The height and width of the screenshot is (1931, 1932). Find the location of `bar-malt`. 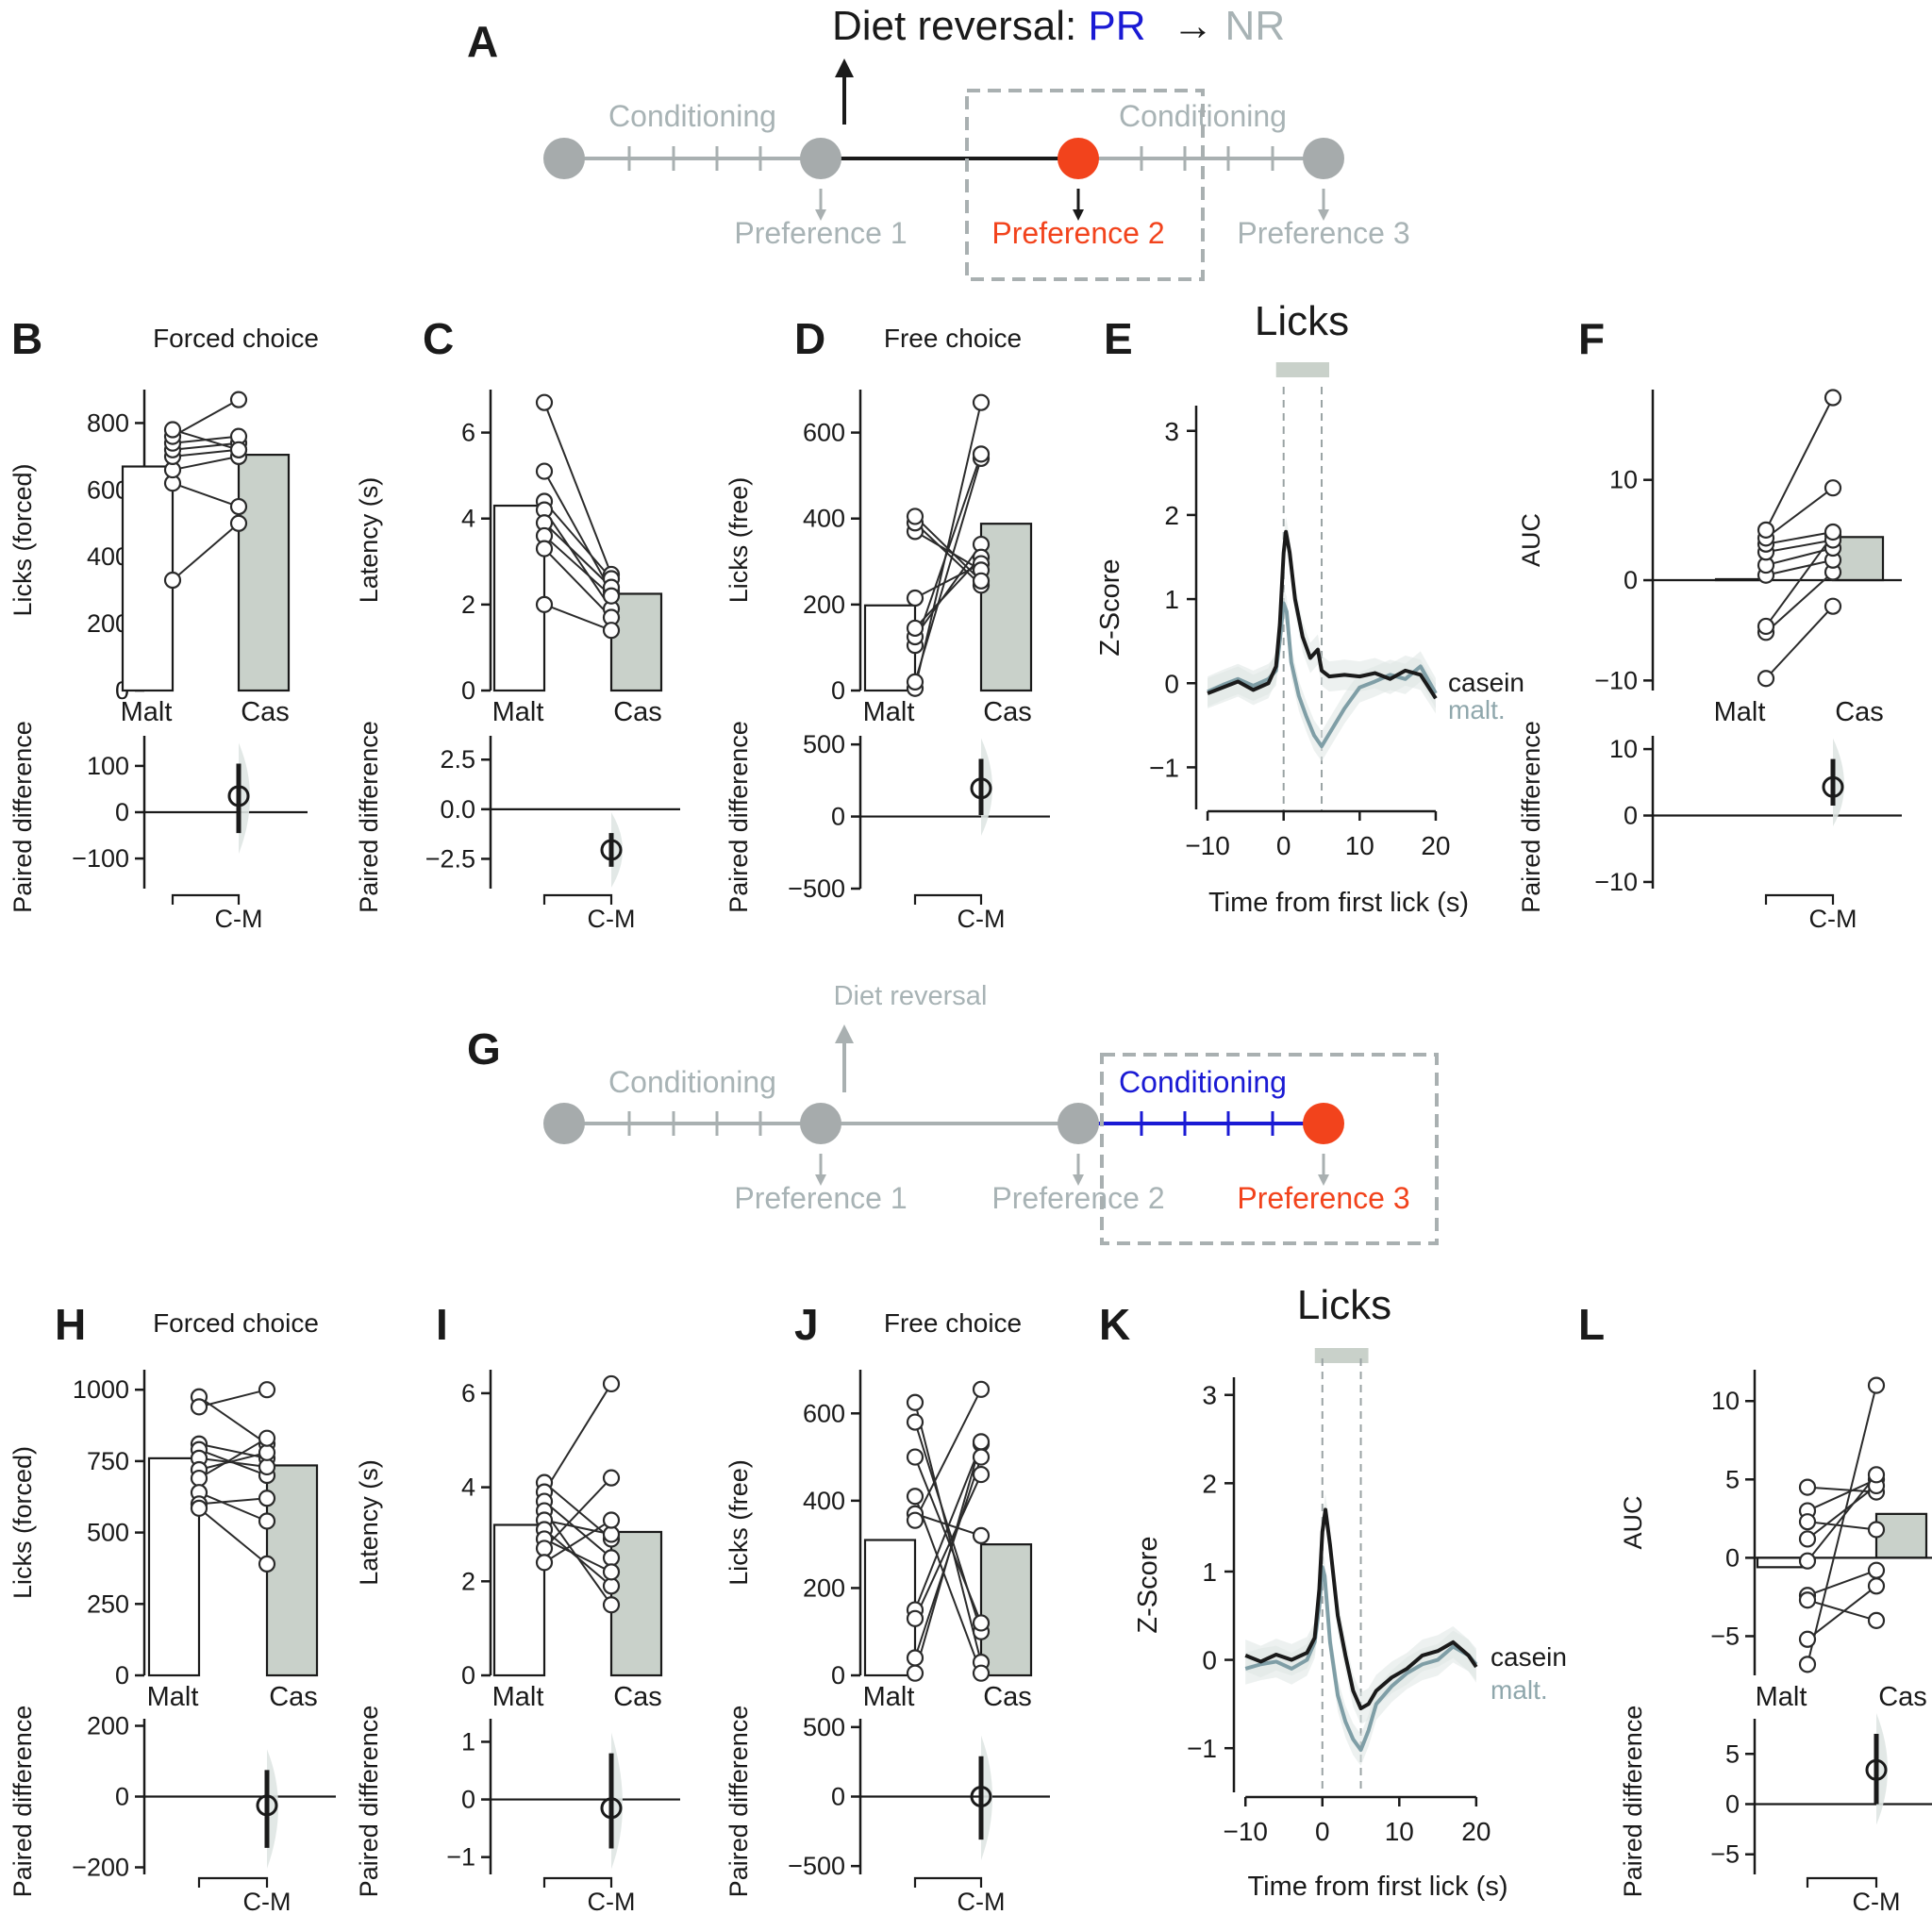

bar-malt is located at coordinates (890, 648).